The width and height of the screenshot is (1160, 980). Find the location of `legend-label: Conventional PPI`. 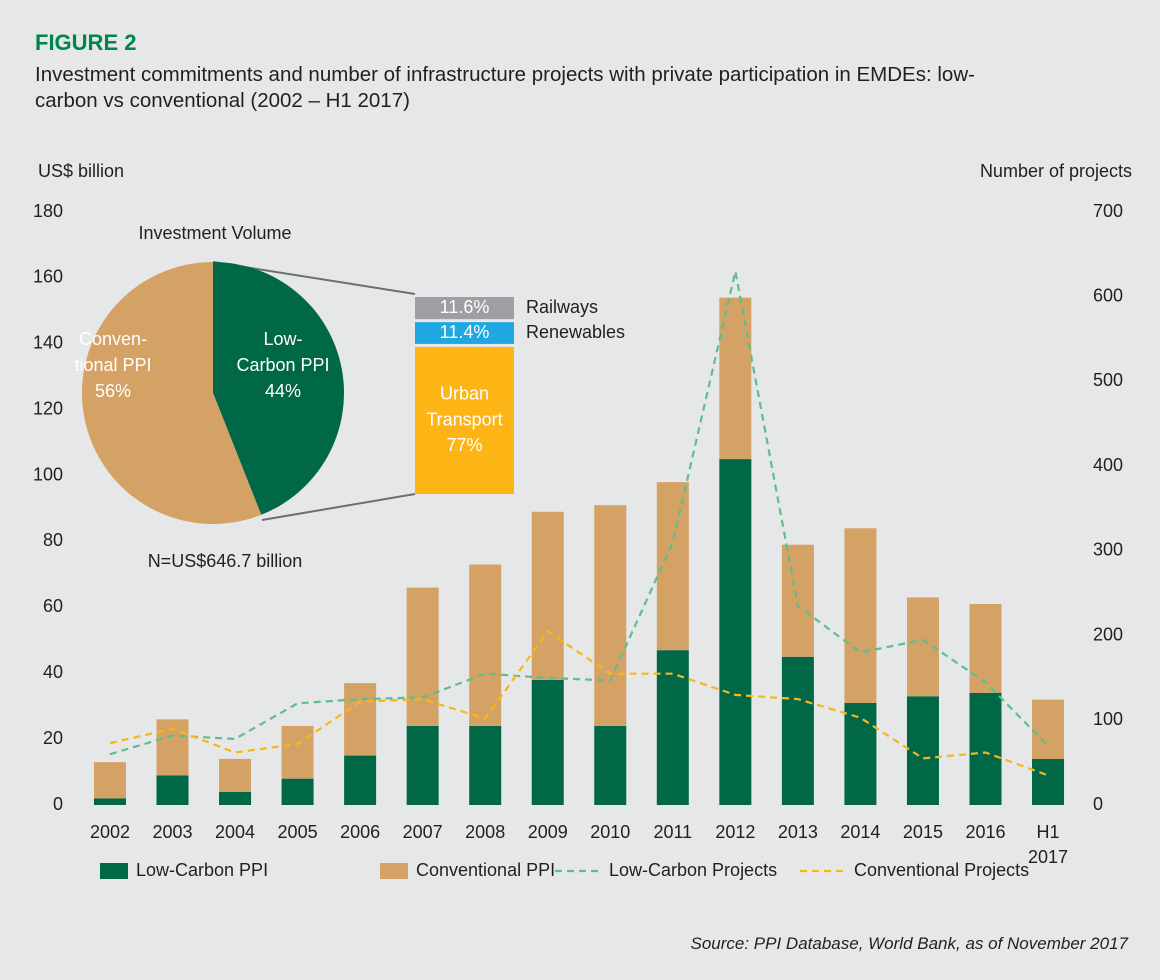

legend-label: Conventional PPI is located at coordinates (485, 870).